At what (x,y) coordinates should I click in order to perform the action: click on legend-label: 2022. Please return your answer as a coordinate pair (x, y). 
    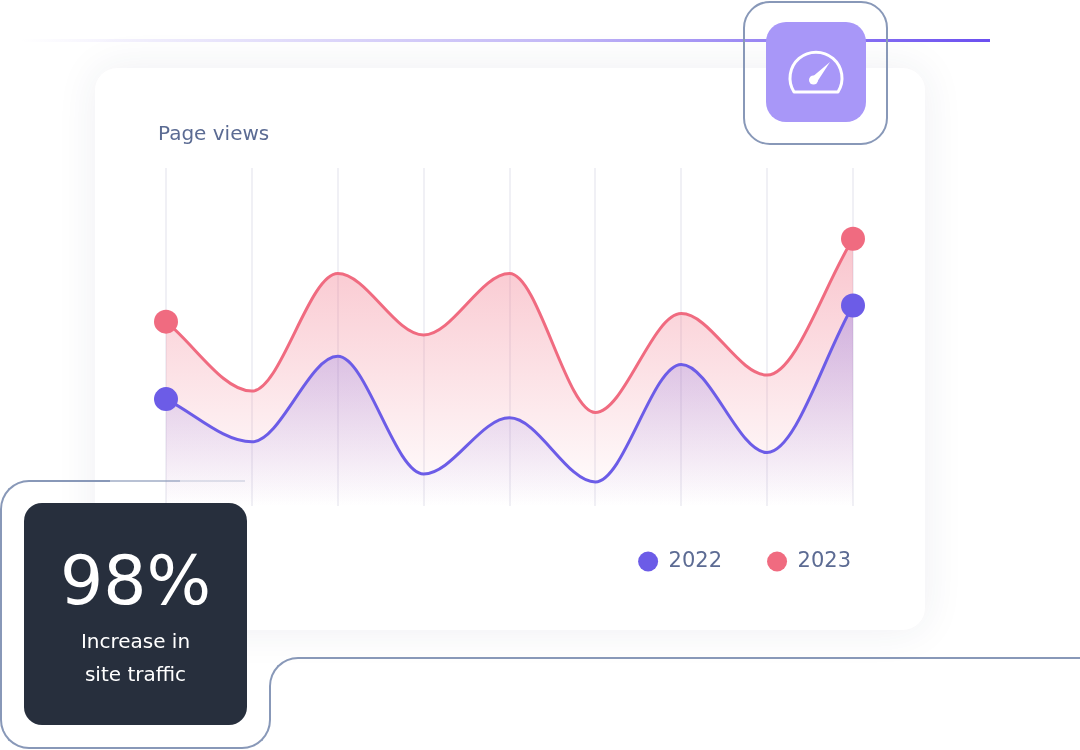
    Looking at the image, I should click on (695, 559).